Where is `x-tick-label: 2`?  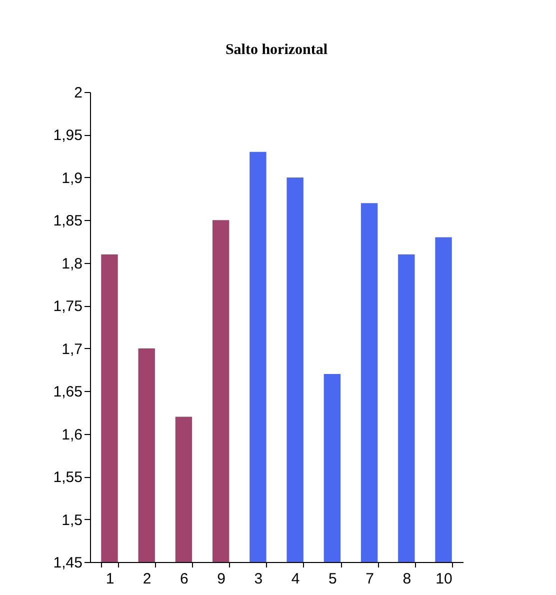
x-tick-label: 2 is located at coordinates (147, 579).